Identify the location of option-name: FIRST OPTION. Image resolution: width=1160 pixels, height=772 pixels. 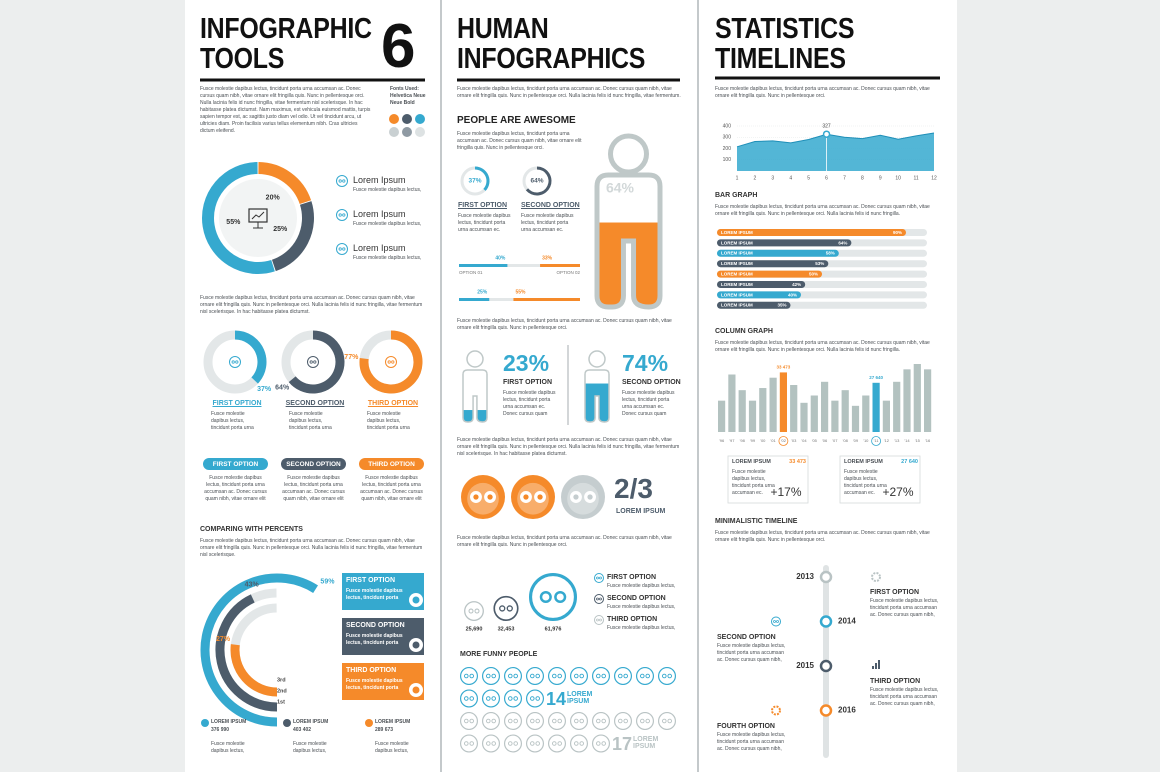
(527, 382).